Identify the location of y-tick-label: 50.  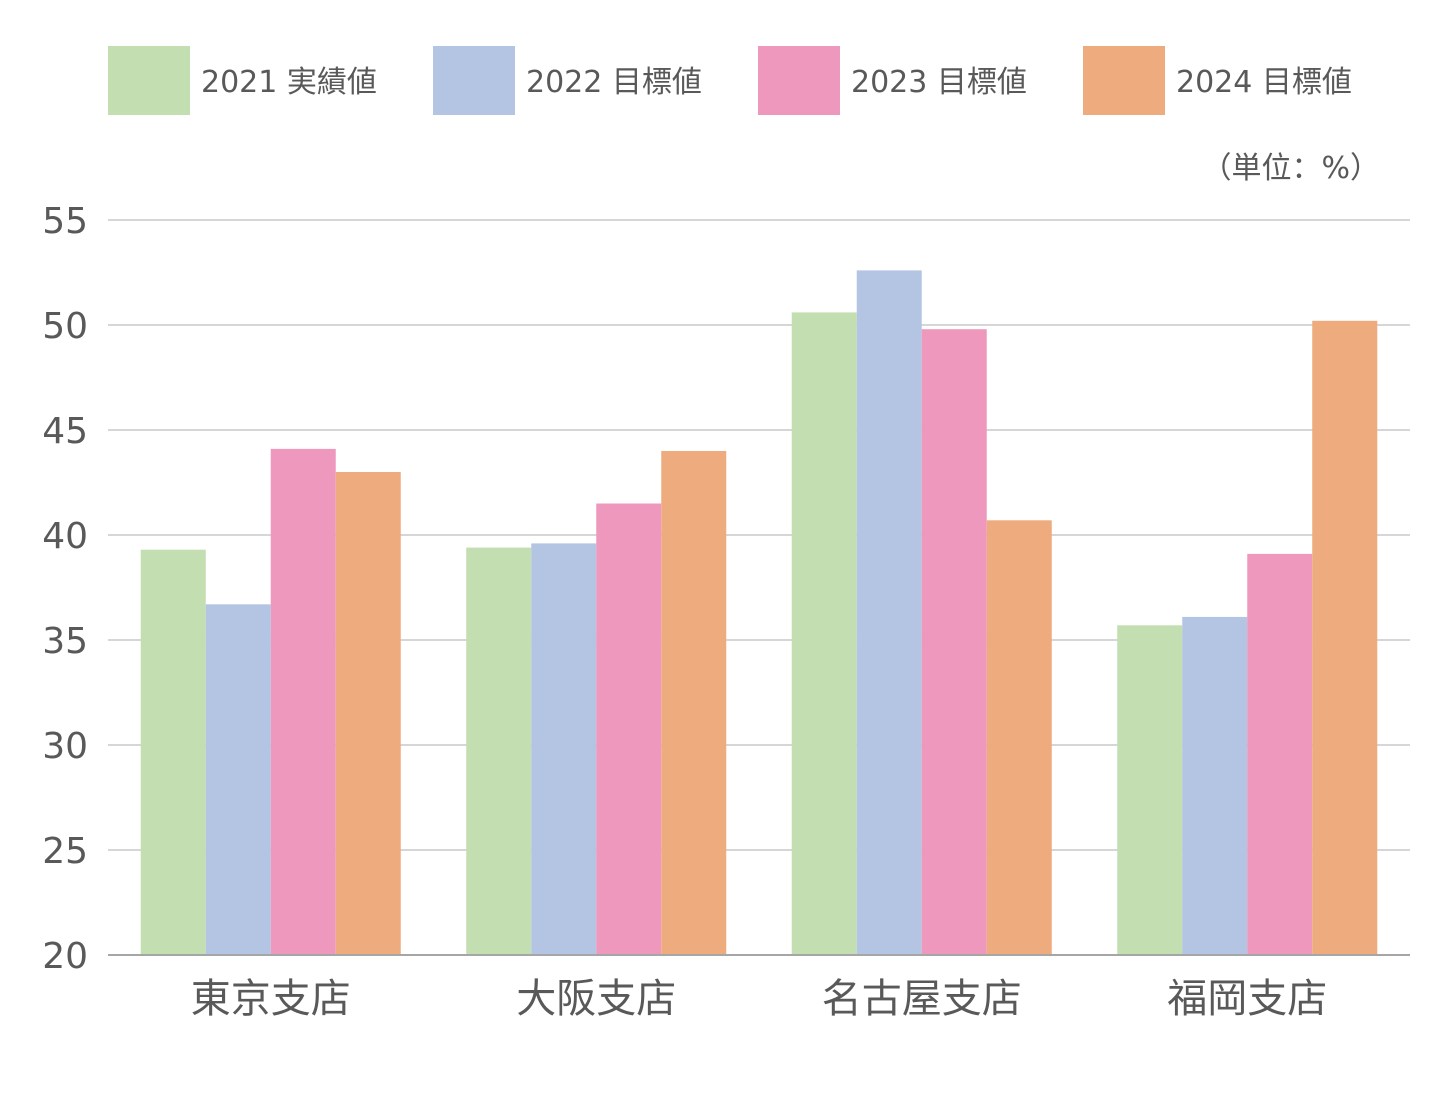
(65, 326).